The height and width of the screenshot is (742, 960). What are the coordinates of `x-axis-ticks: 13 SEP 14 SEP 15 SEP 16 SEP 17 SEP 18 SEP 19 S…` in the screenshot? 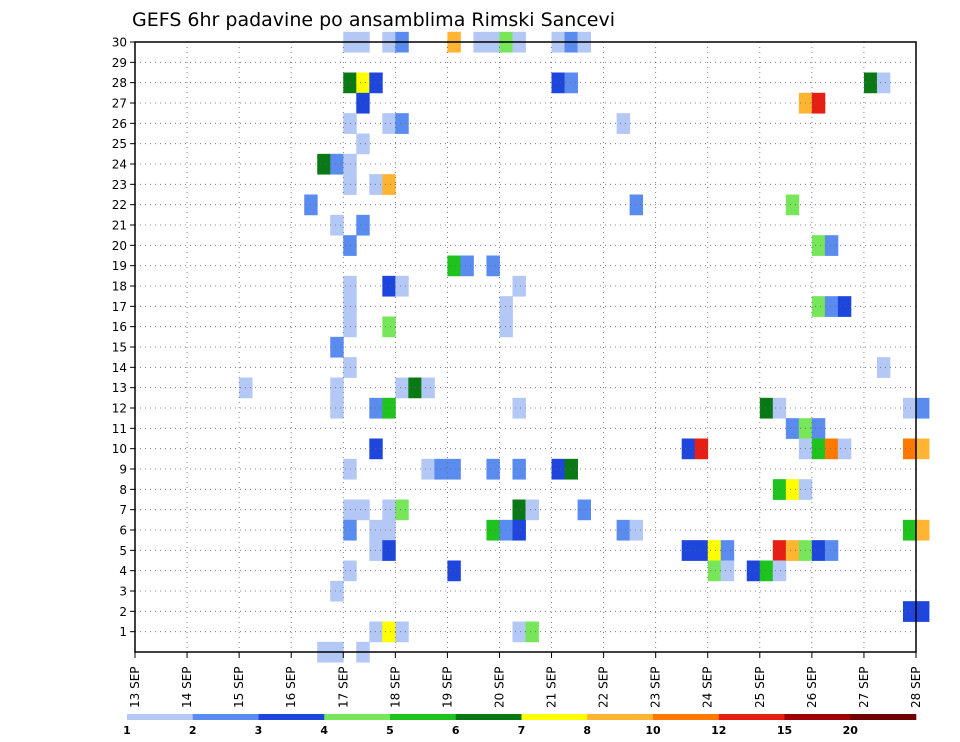 It's located at (525, 680).